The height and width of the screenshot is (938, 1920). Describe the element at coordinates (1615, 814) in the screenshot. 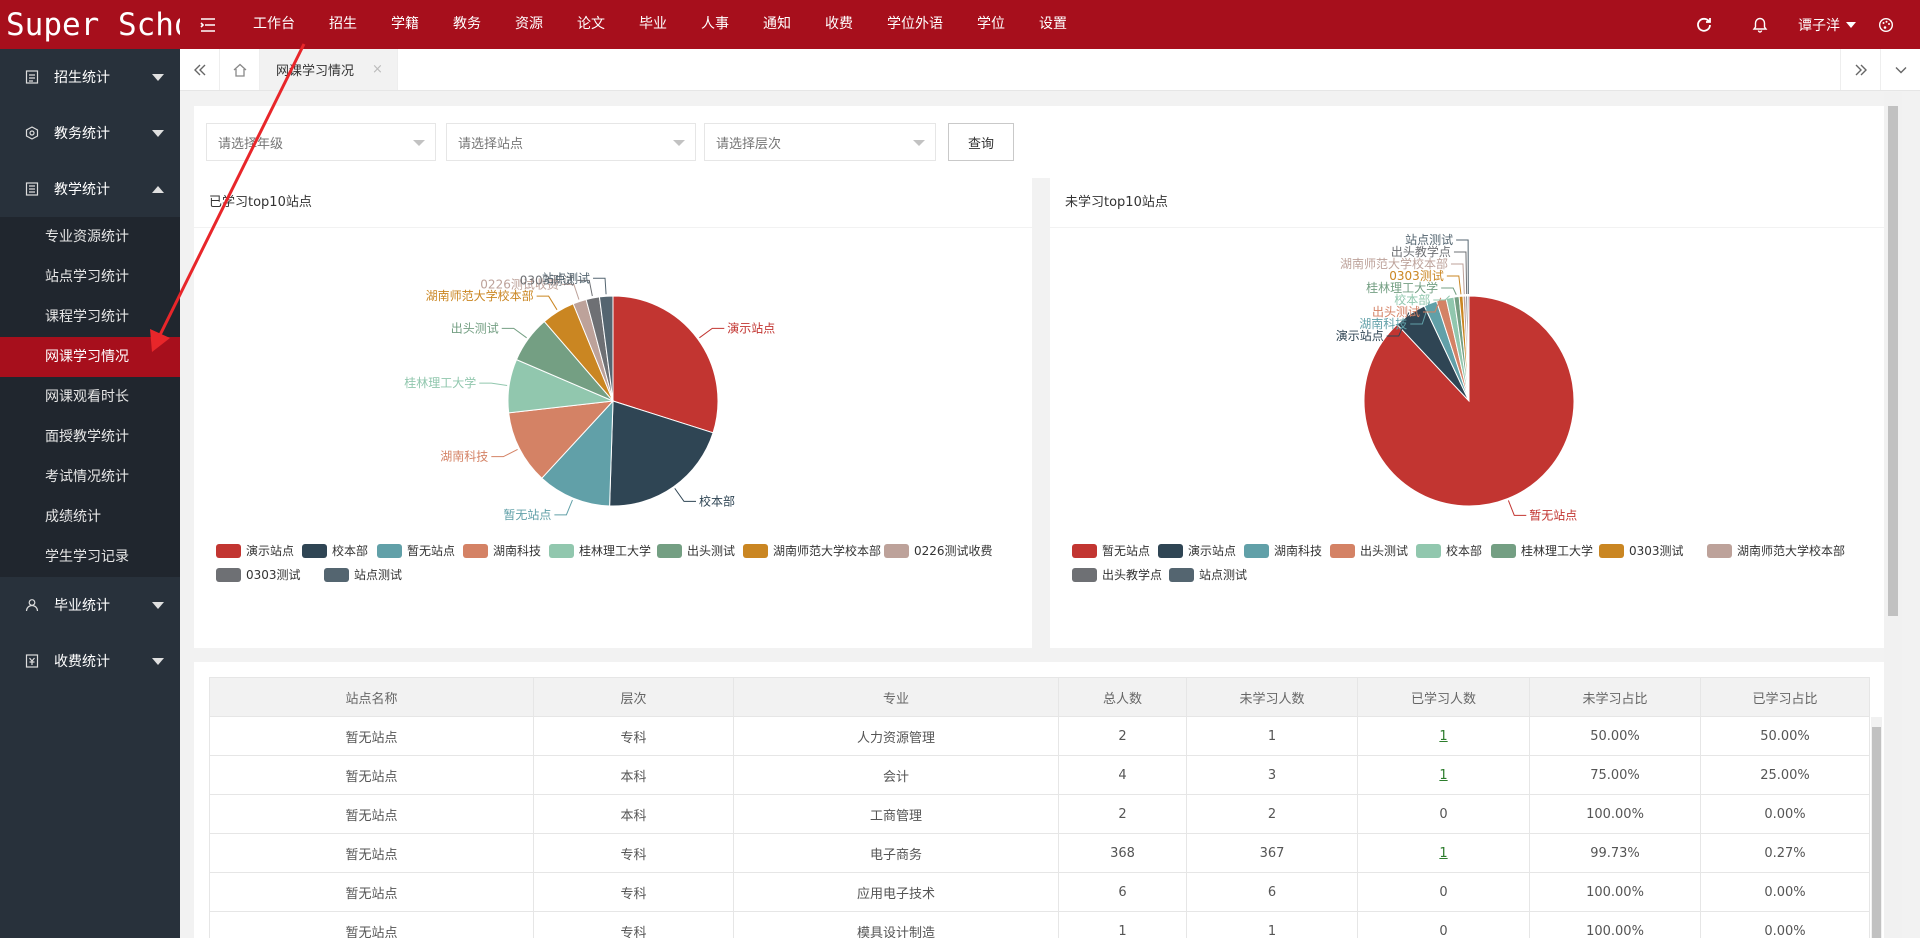

I see `table-cell: 100.00%` at that location.